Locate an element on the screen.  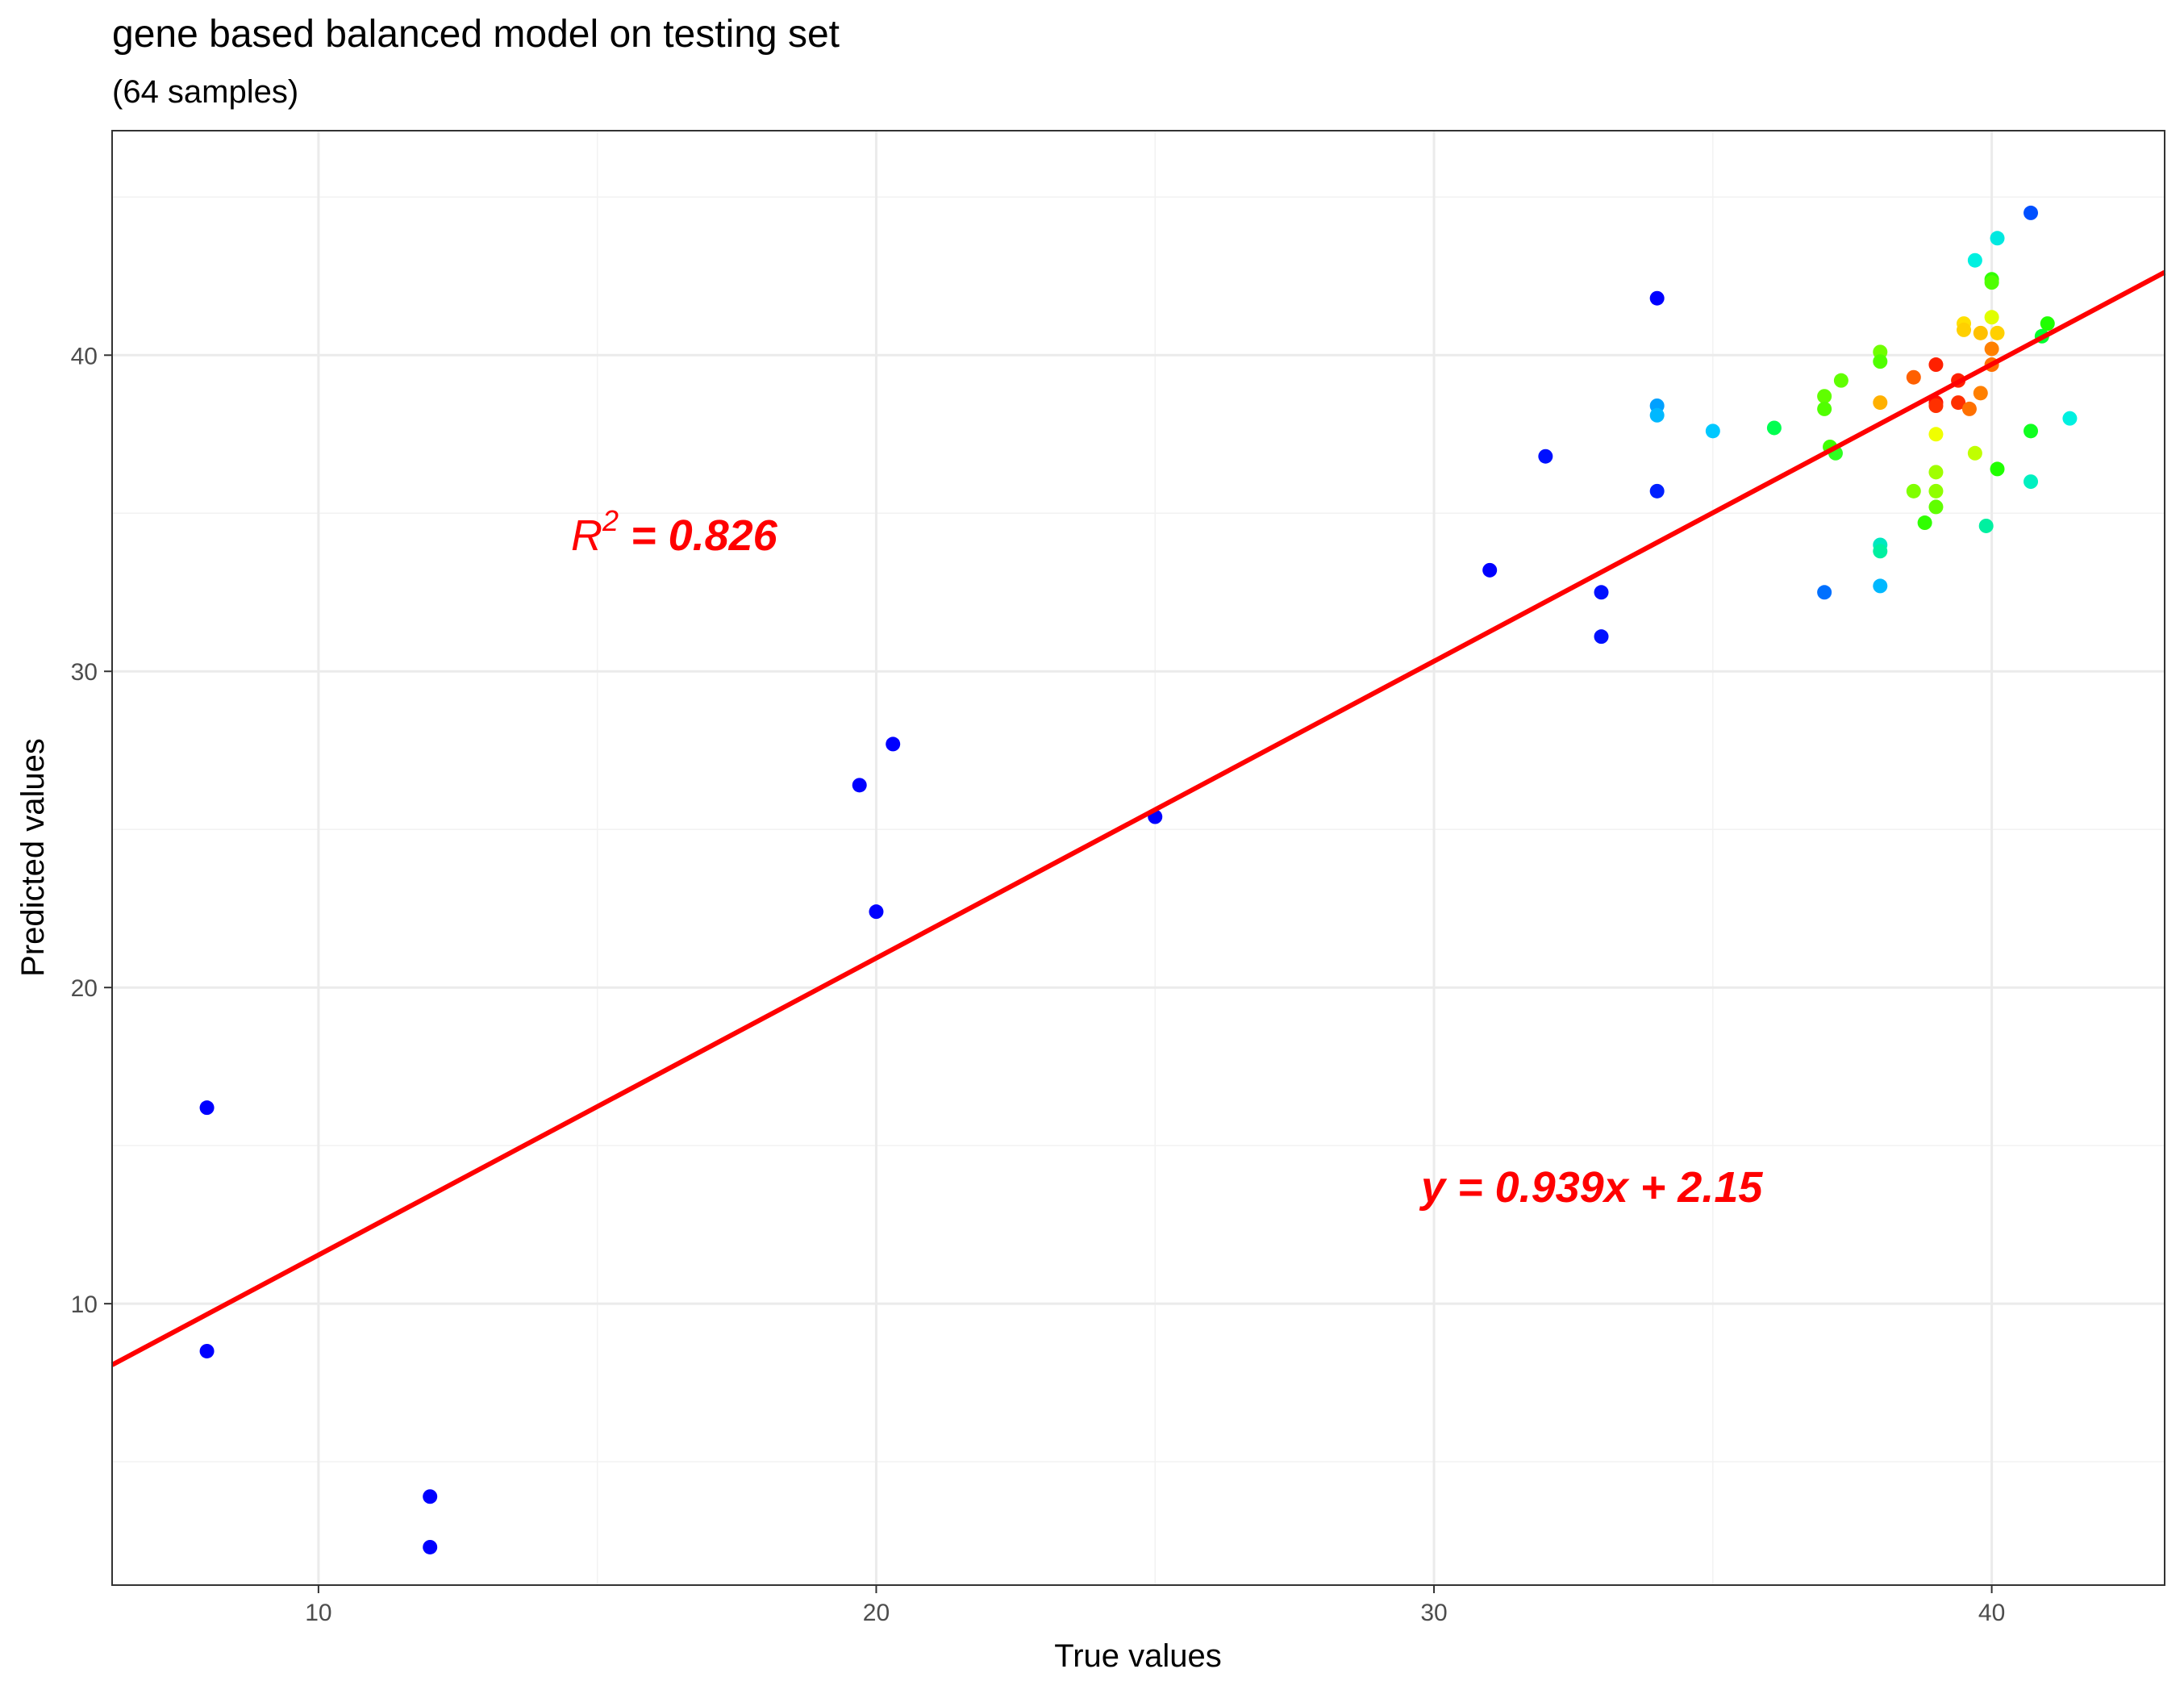
x-axis-label: True values is located at coordinates (1138, 1656).